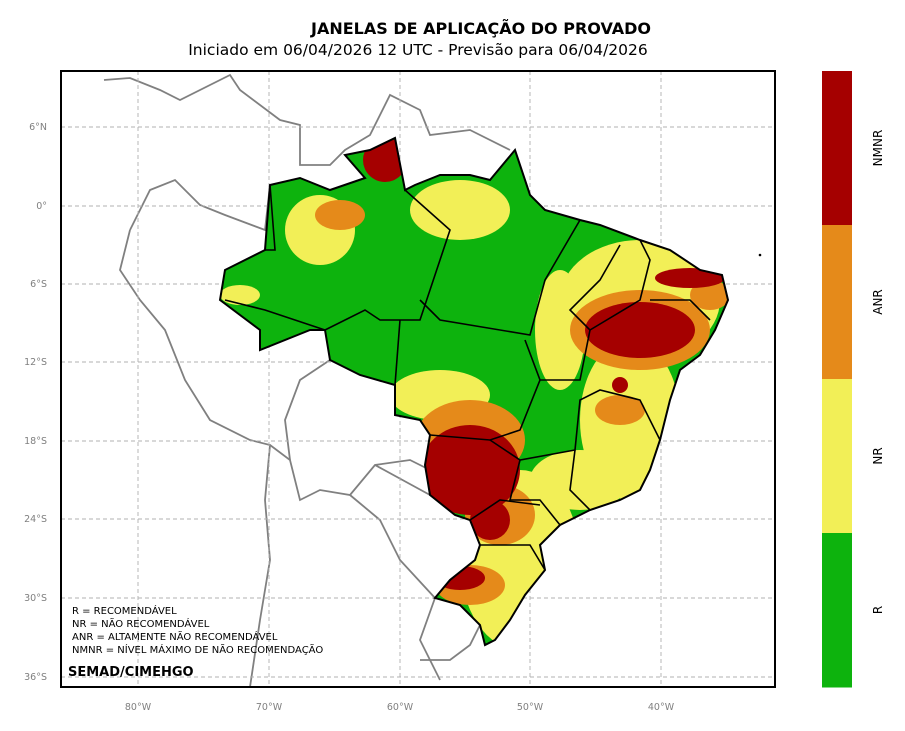 The width and height of the screenshot is (905, 731). What do you see at coordinates (138, 707) in the screenshot?
I see `lon-tick: 80°W` at bounding box center [138, 707].